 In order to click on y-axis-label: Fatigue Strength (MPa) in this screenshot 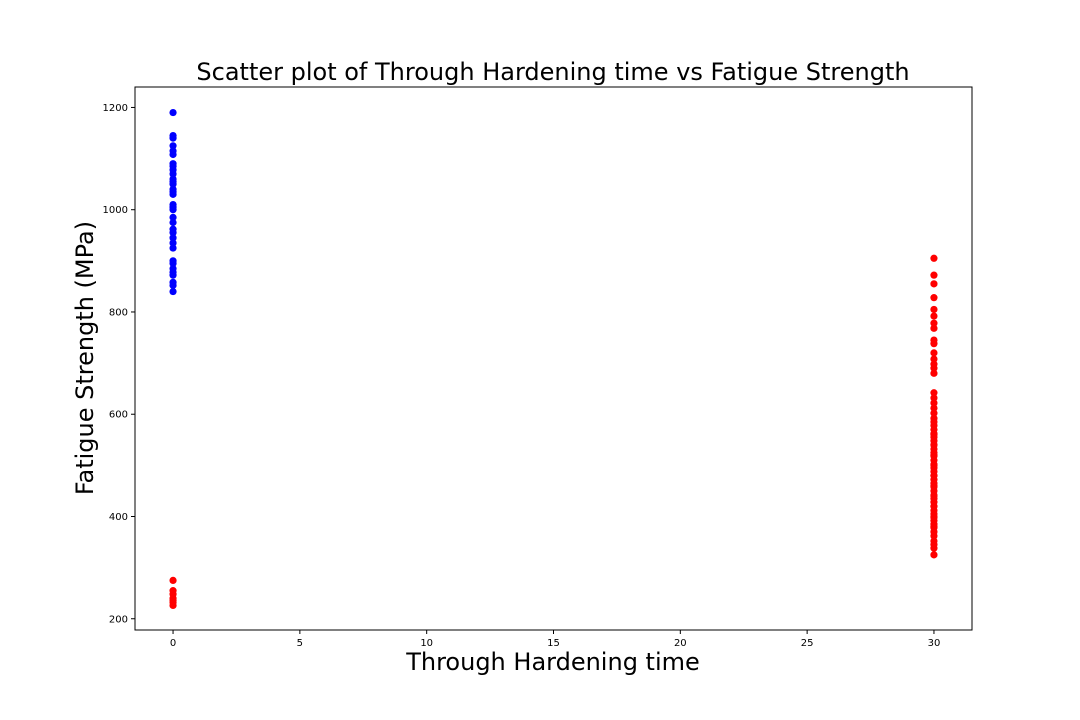, I will do `click(85, 358)`.